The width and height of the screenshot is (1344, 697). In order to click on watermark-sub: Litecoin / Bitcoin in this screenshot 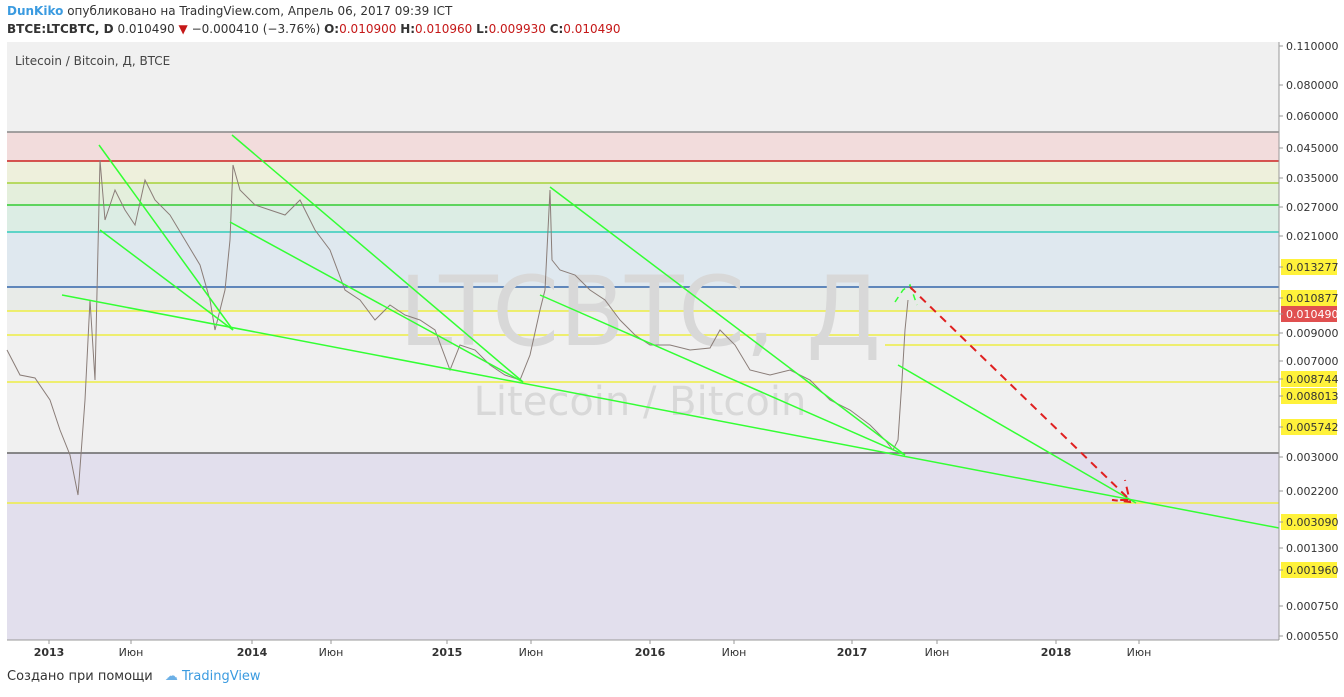, I will do `click(640, 402)`.